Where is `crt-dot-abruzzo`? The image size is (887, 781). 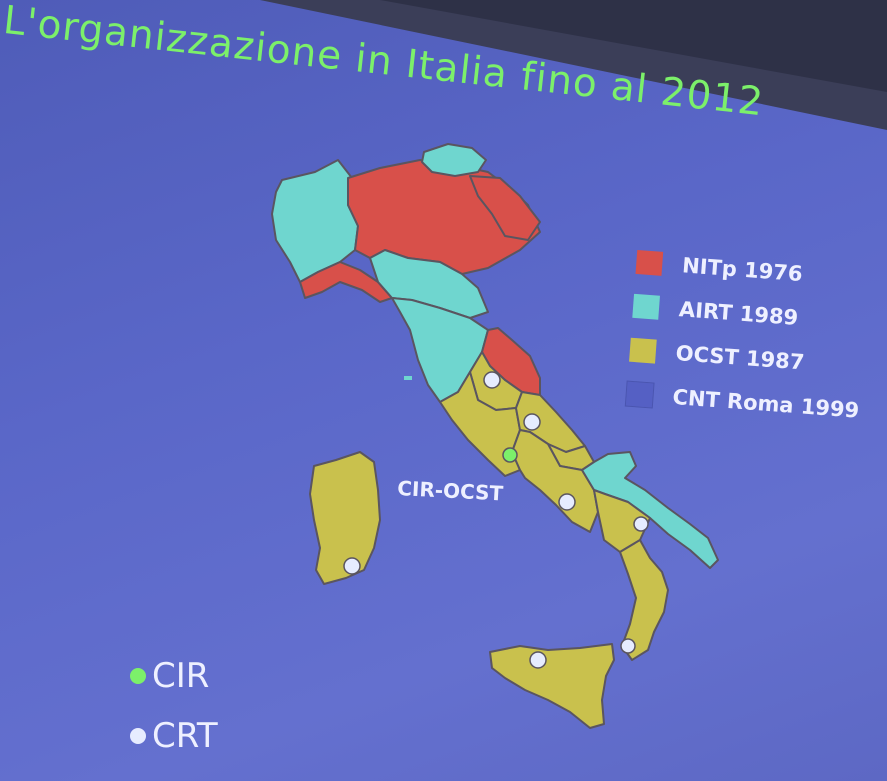 crt-dot-abruzzo is located at coordinates (532, 422).